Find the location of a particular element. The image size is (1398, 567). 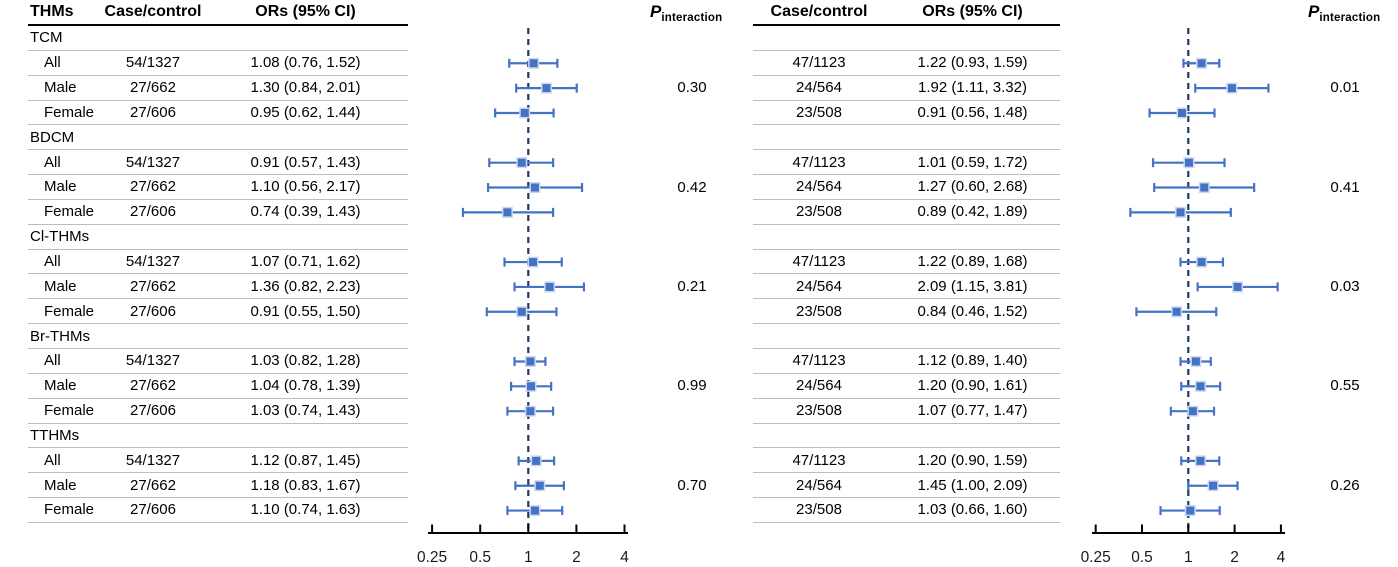

table-row: 23/508 0.91 (0.56, 1.48) is located at coordinates (906, 113).